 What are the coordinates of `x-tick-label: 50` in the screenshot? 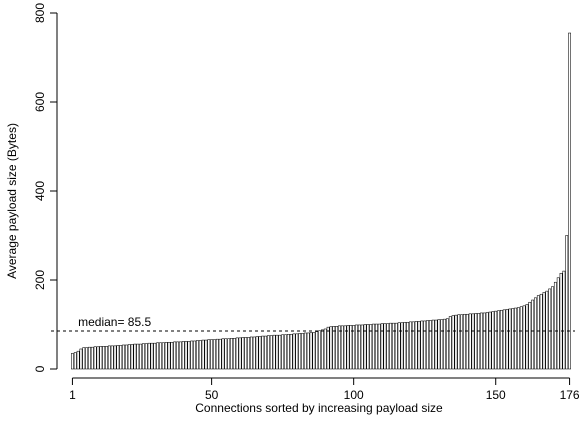 It's located at (212, 395).